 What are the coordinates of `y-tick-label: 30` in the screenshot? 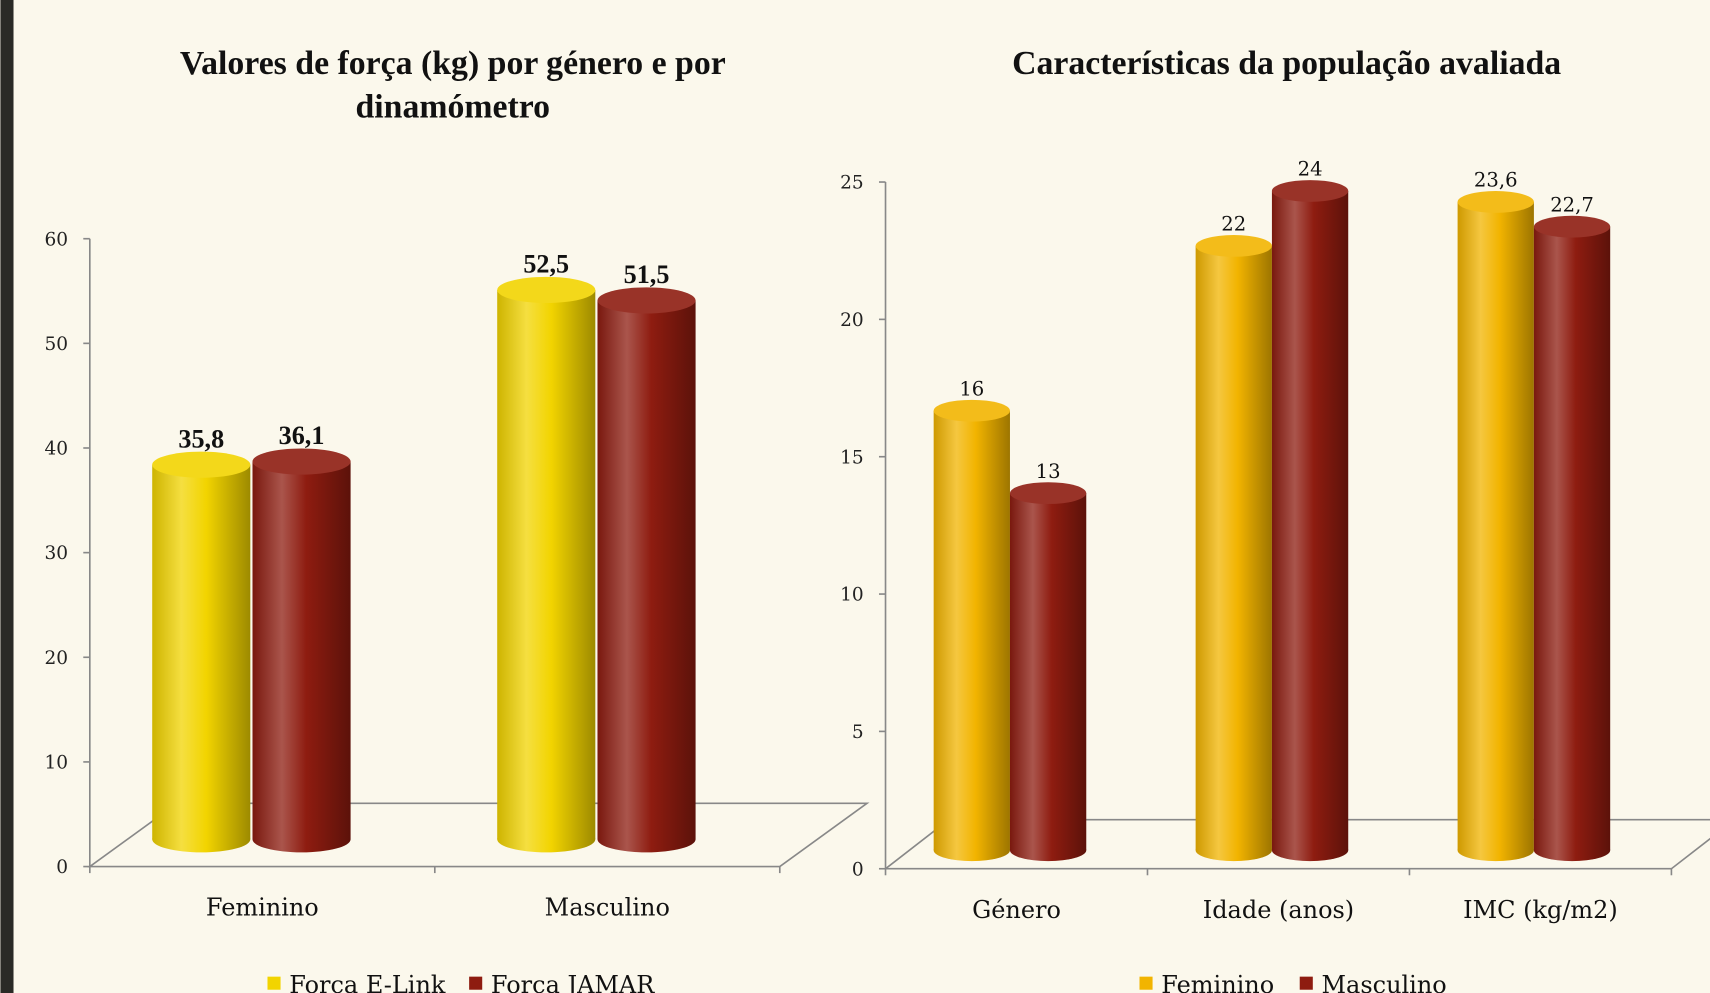 It's located at (56, 553).